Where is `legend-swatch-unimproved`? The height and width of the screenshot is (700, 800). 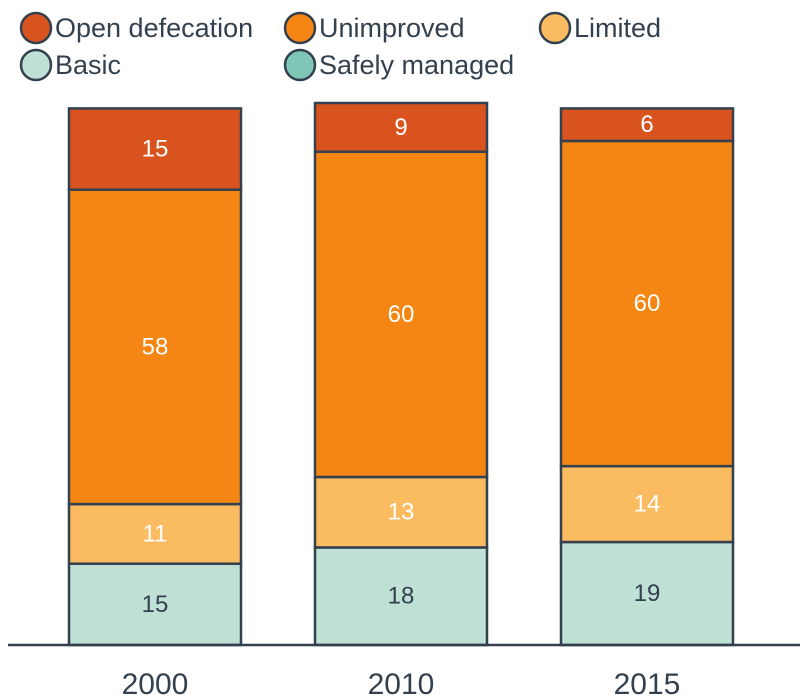
legend-swatch-unimproved is located at coordinates (300, 28).